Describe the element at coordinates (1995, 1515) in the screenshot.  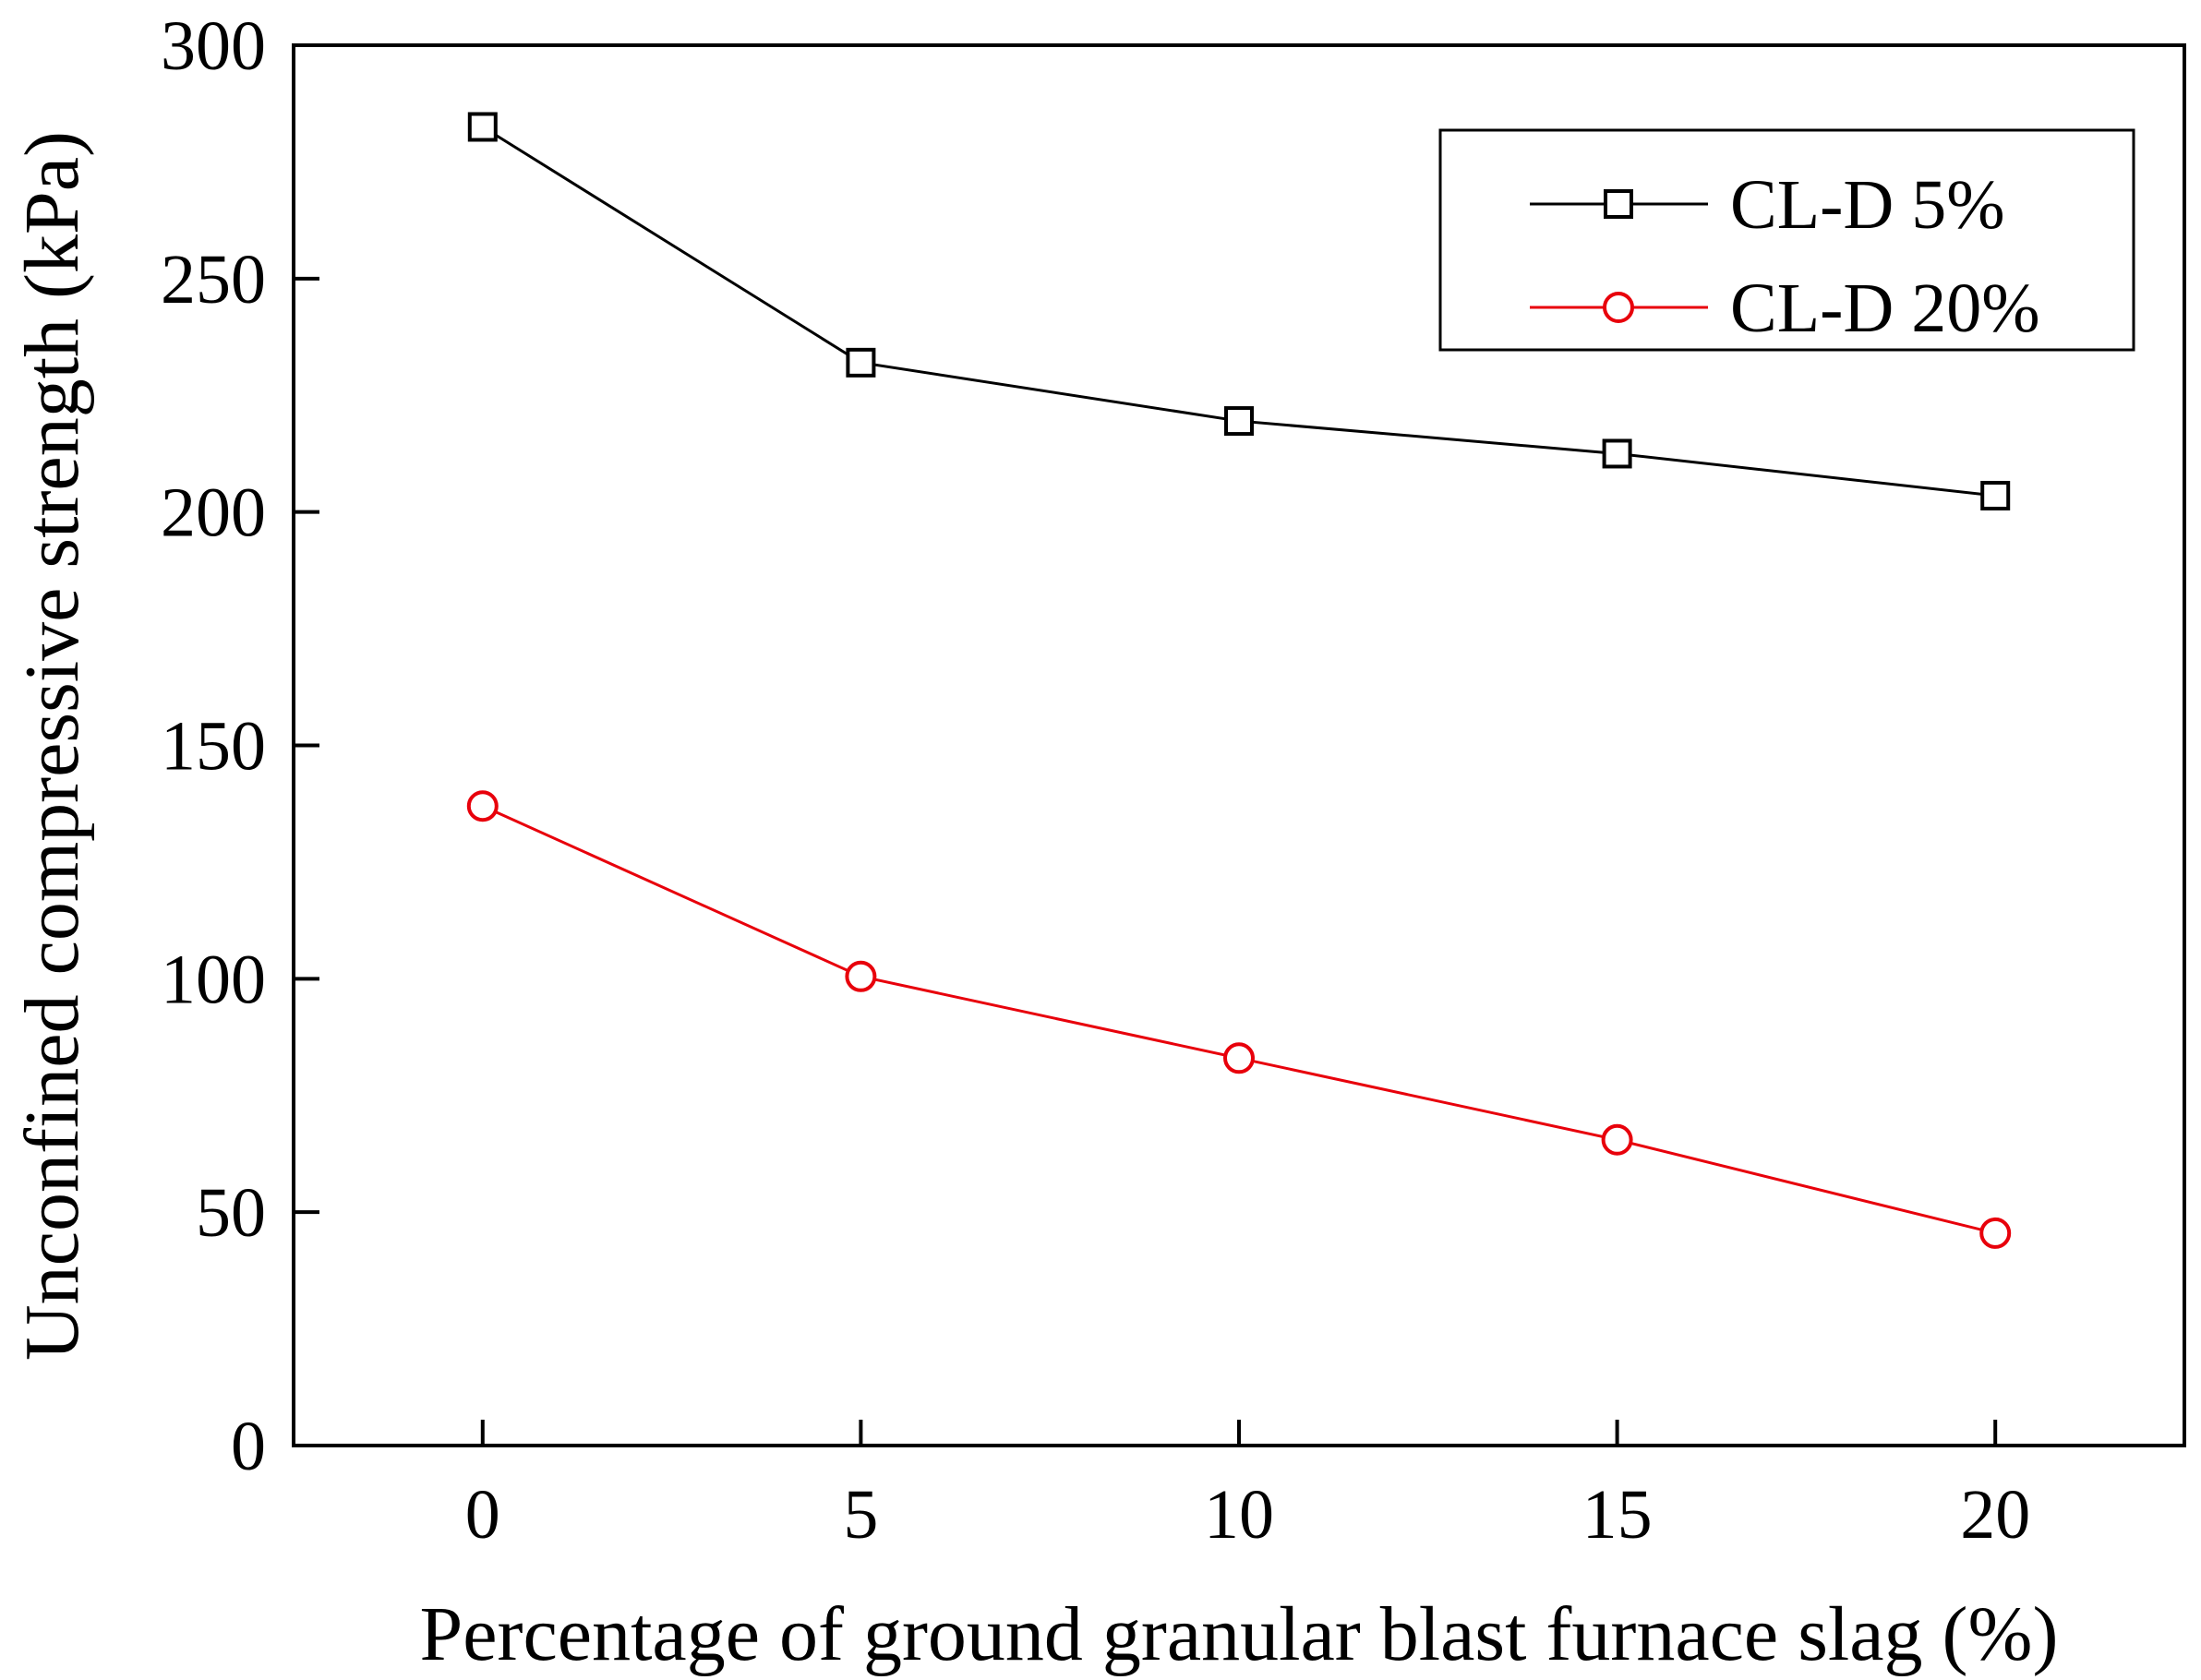
I see `x-tick-label: 20` at that location.